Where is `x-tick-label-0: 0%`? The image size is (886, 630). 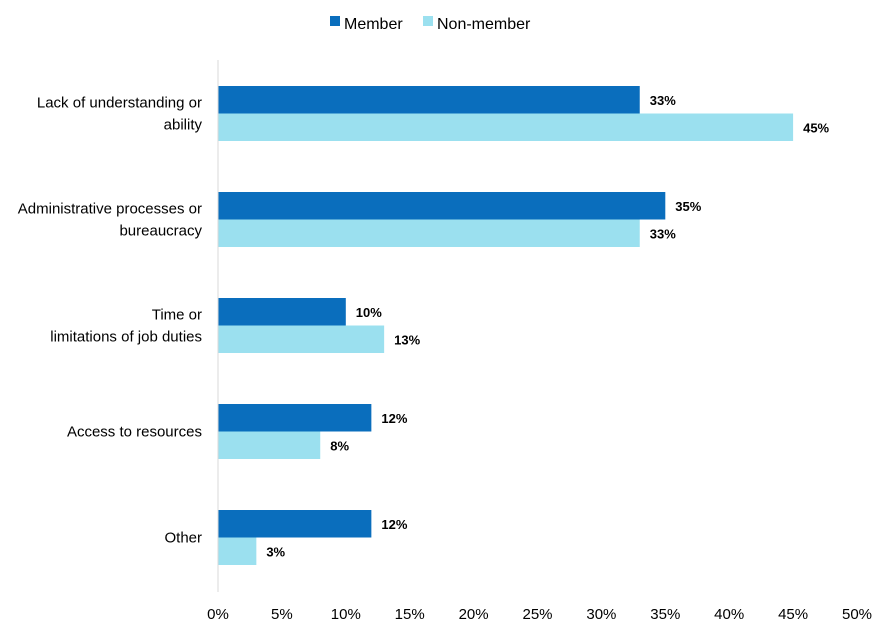
x-tick-label-0: 0% is located at coordinates (218, 614).